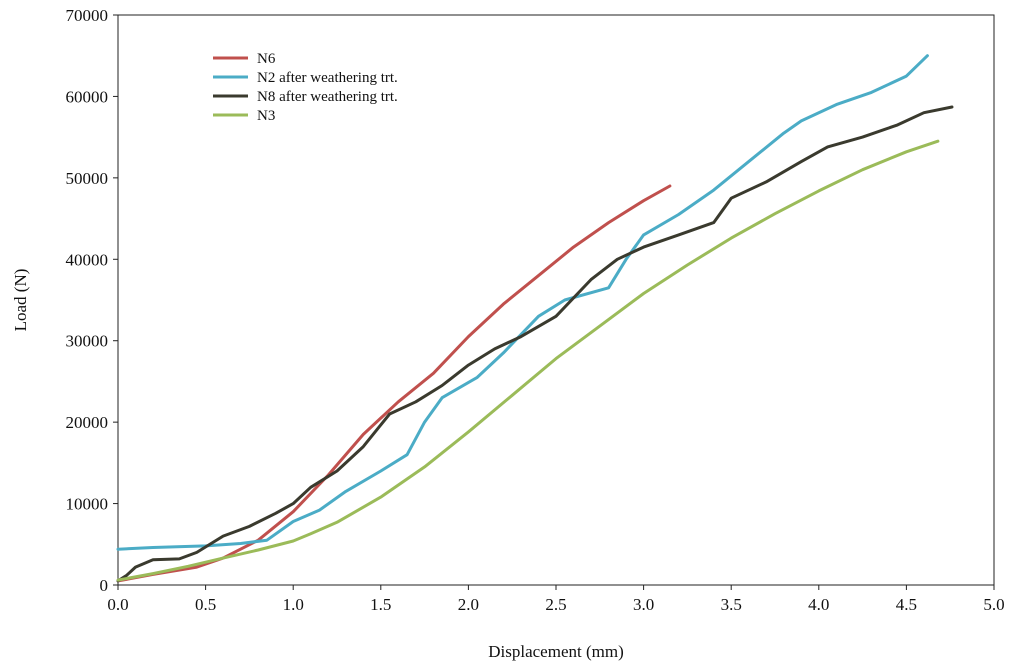  I want to click on y-tick-label: 70000, so click(87, 15).